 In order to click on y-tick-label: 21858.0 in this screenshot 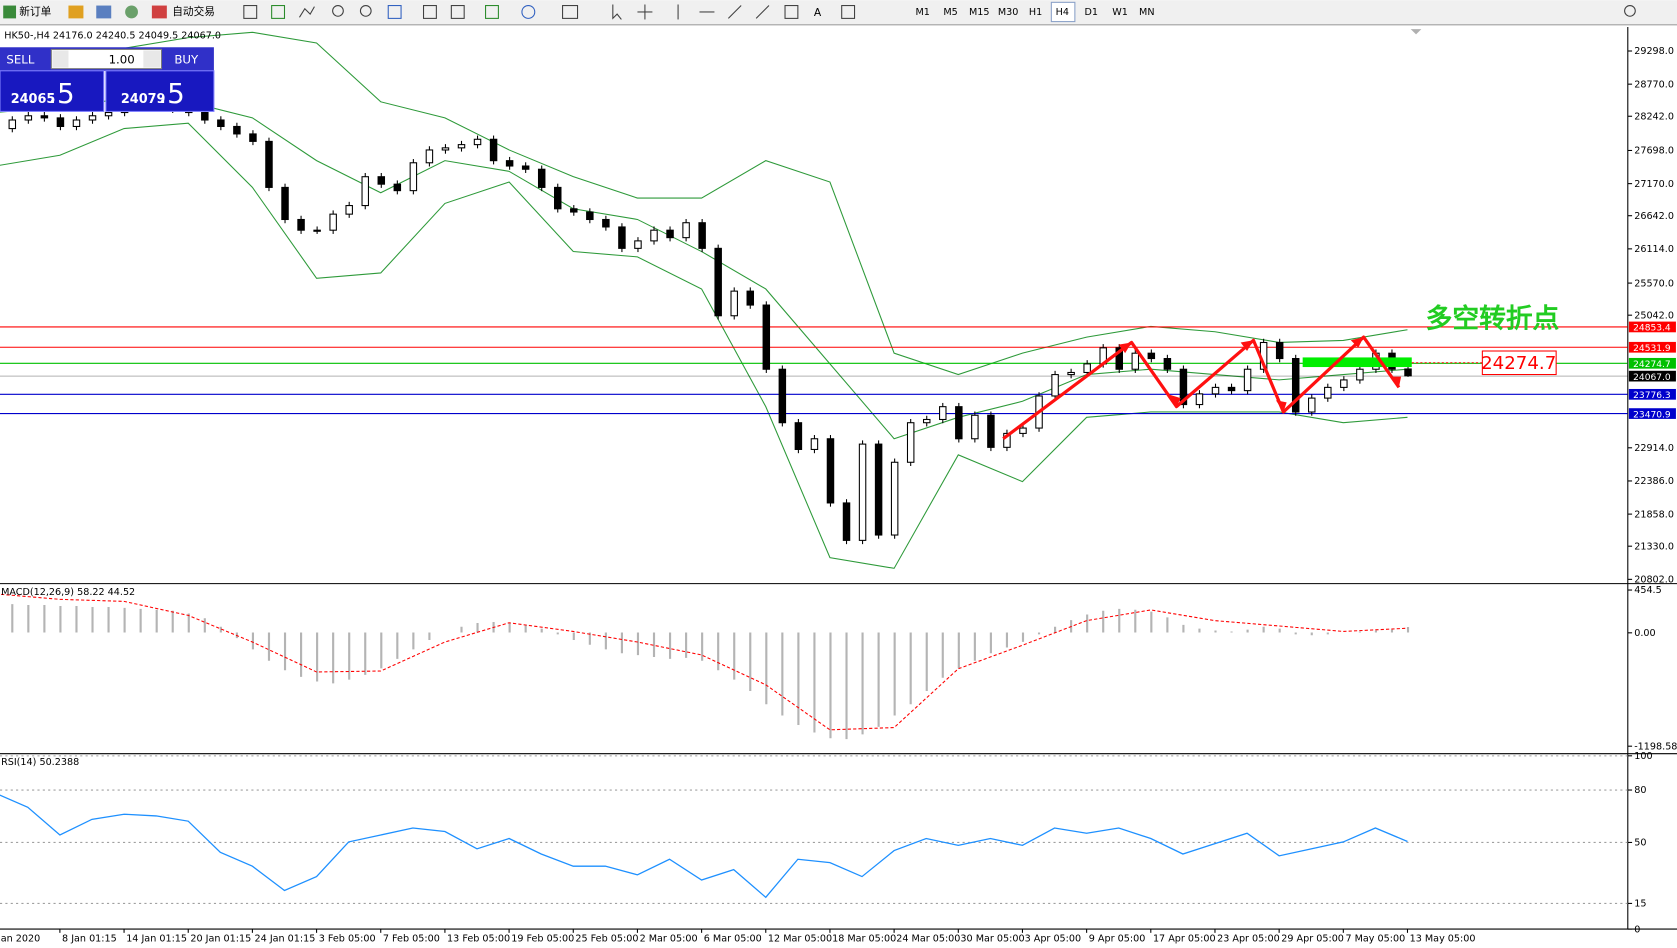, I will do `click(1654, 514)`.